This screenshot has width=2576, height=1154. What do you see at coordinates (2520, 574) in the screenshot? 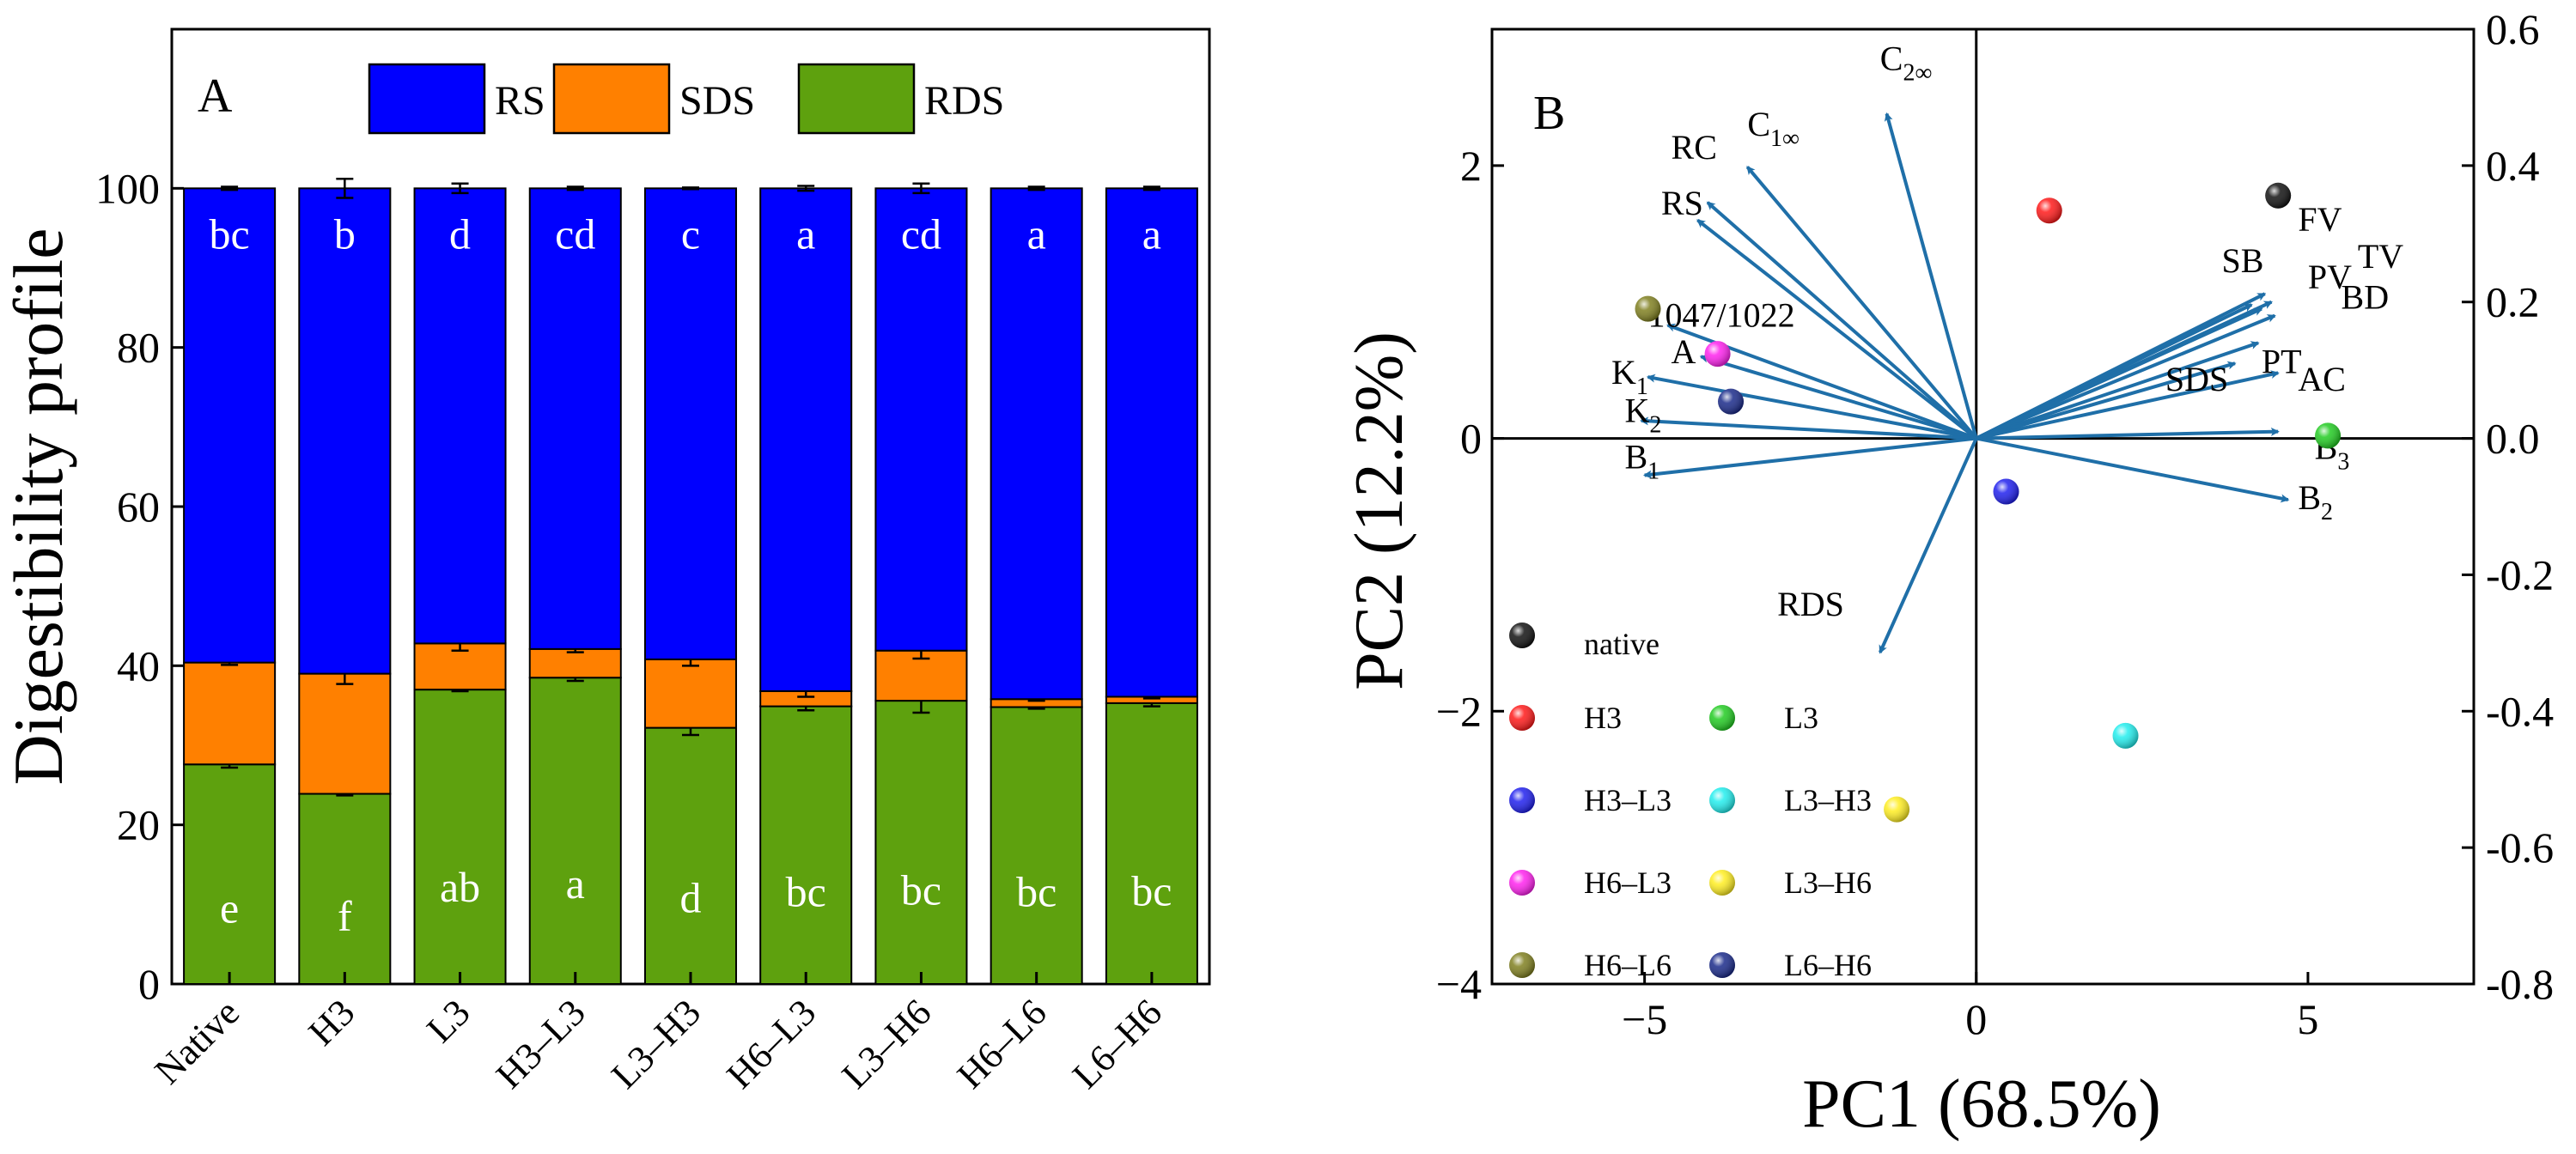
I see `y2-tick-label: -0.2` at bounding box center [2520, 574].